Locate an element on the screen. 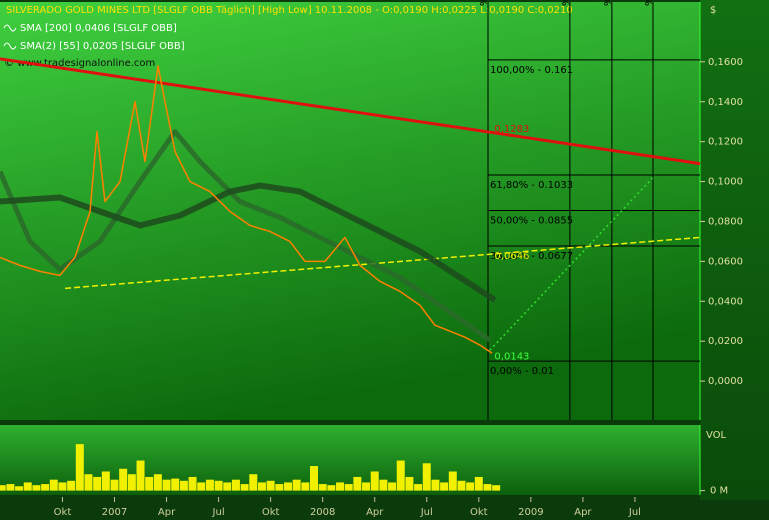 This screenshot has width=769, height=520. y-tick-label: 0 M is located at coordinates (719, 491).